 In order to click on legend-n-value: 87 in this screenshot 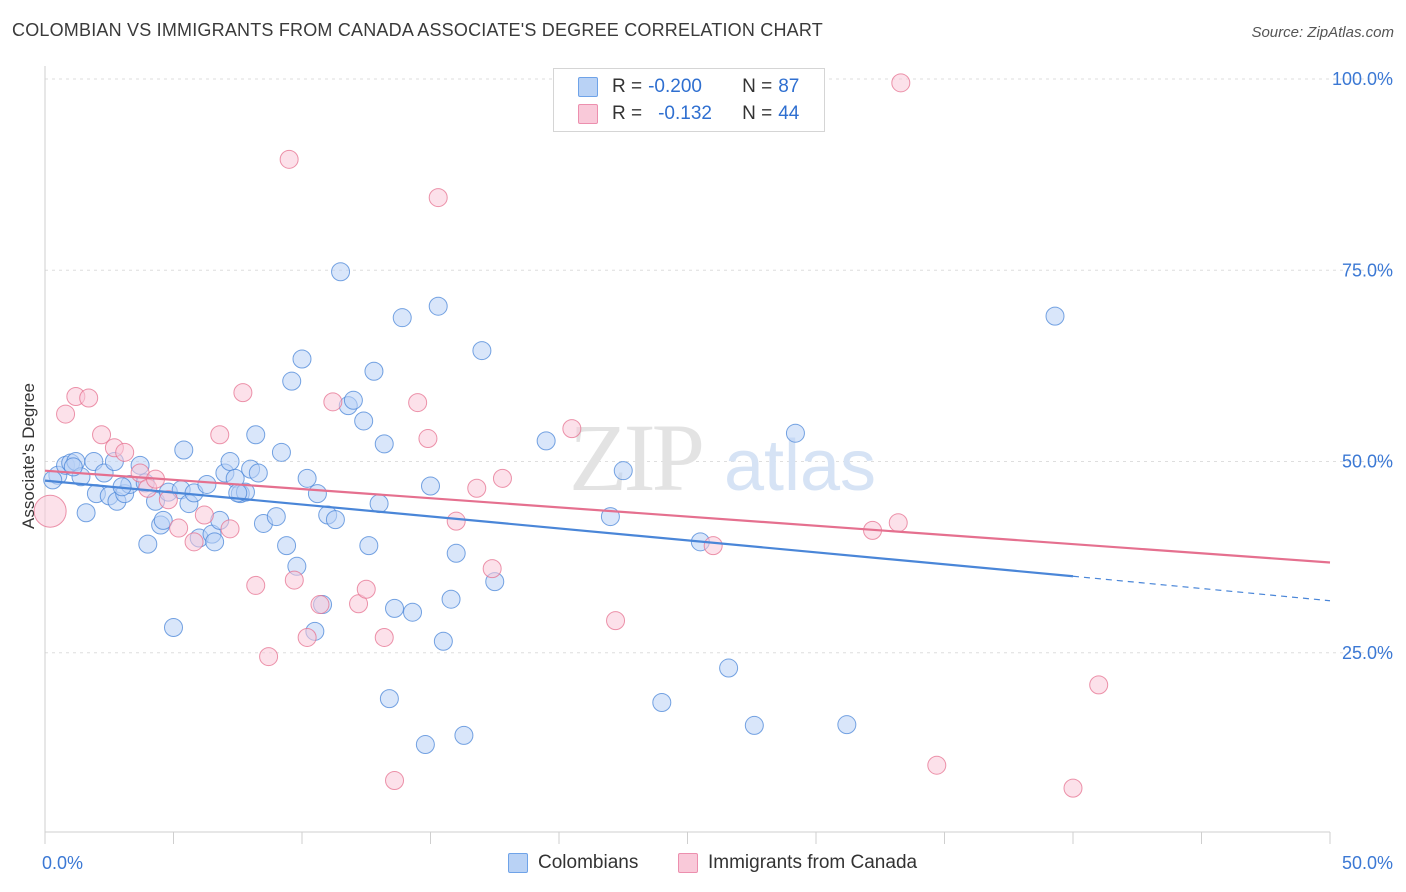, I will do `click(789, 86)`.